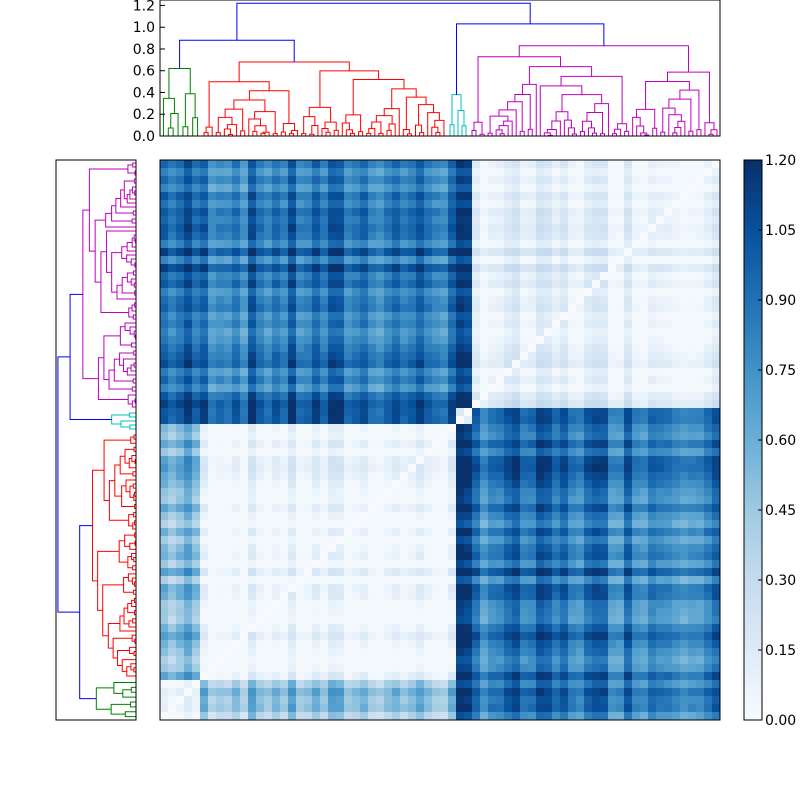  Describe the element at coordinates (144, 72) in the screenshot. I see `top-y-tick-label: 0.6` at that location.